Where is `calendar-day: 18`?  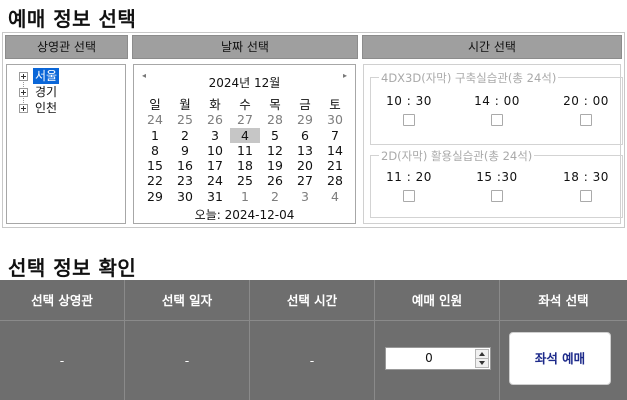
calendar-day: 18 is located at coordinates (245, 166).